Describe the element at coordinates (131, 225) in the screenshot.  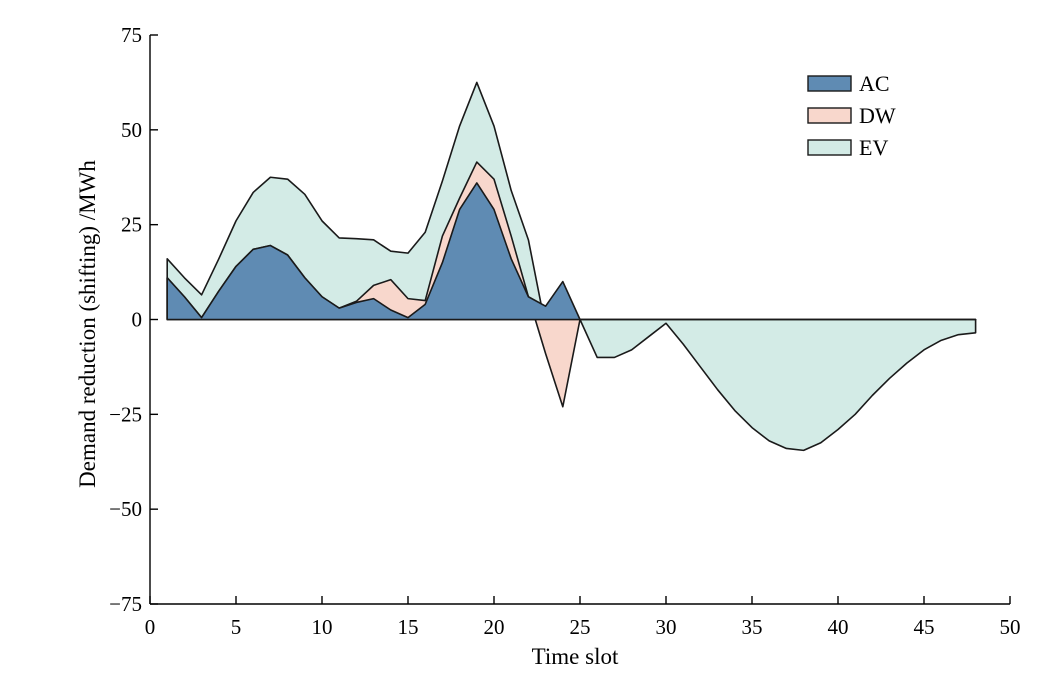
I see `y-tick-label: 25` at that location.